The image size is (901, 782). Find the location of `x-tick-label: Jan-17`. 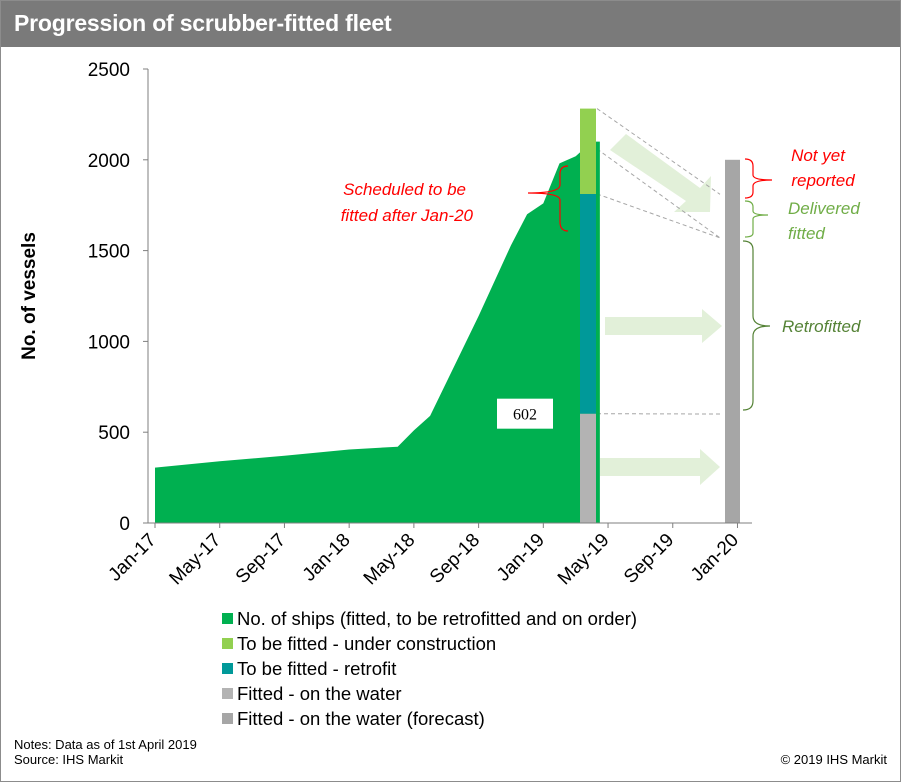

x-tick-label: Jan-17 is located at coordinates (133, 558).